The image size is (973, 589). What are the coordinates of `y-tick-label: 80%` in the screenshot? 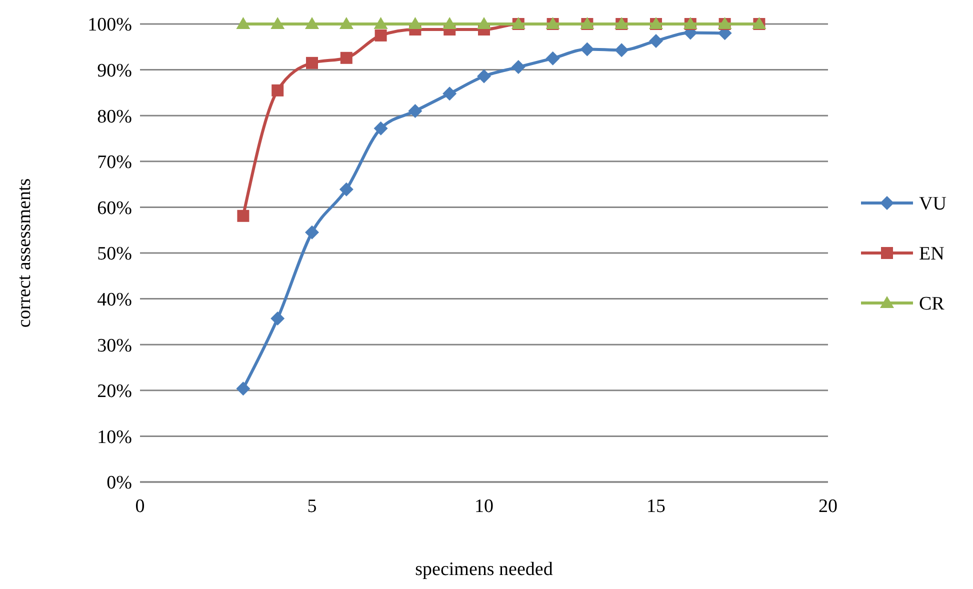 It's located at (114, 117).